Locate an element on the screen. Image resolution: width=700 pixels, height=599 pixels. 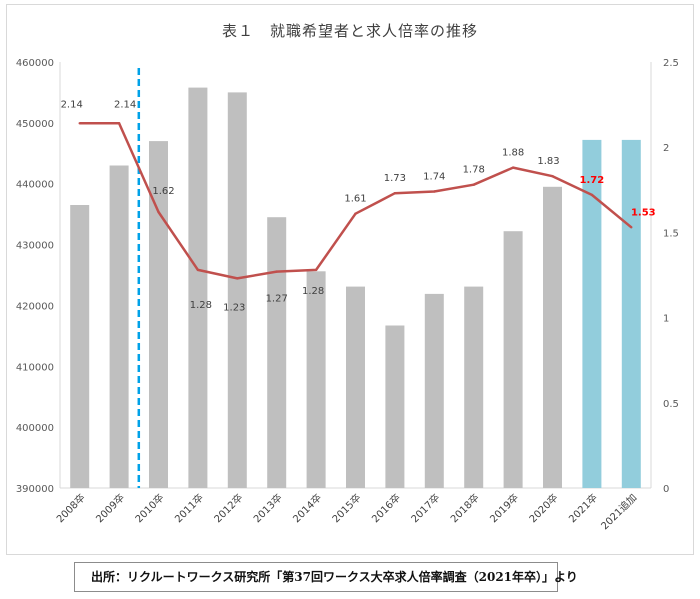
data-label: 1.74 is located at coordinates (434, 177).